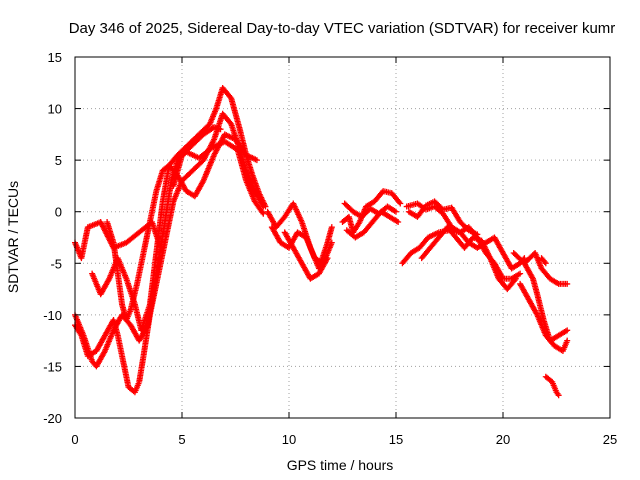  Describe the element at coordinates (340, 465) in the screenshot. I see `x-axis-title: GPS time / hours` at that location.